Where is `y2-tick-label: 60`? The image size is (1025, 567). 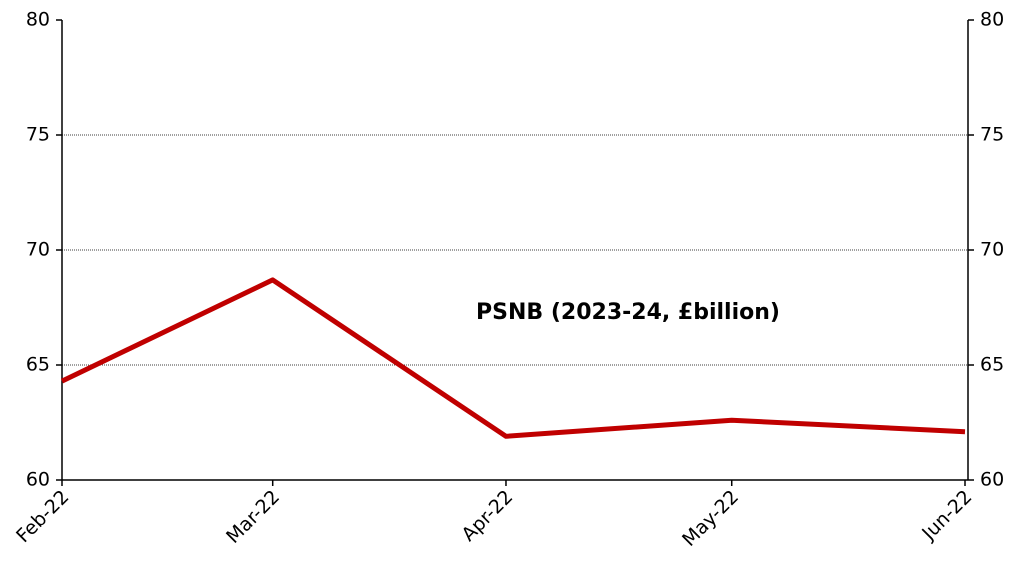
y2-tick-label: 60 is located at coordinates (992, 480).